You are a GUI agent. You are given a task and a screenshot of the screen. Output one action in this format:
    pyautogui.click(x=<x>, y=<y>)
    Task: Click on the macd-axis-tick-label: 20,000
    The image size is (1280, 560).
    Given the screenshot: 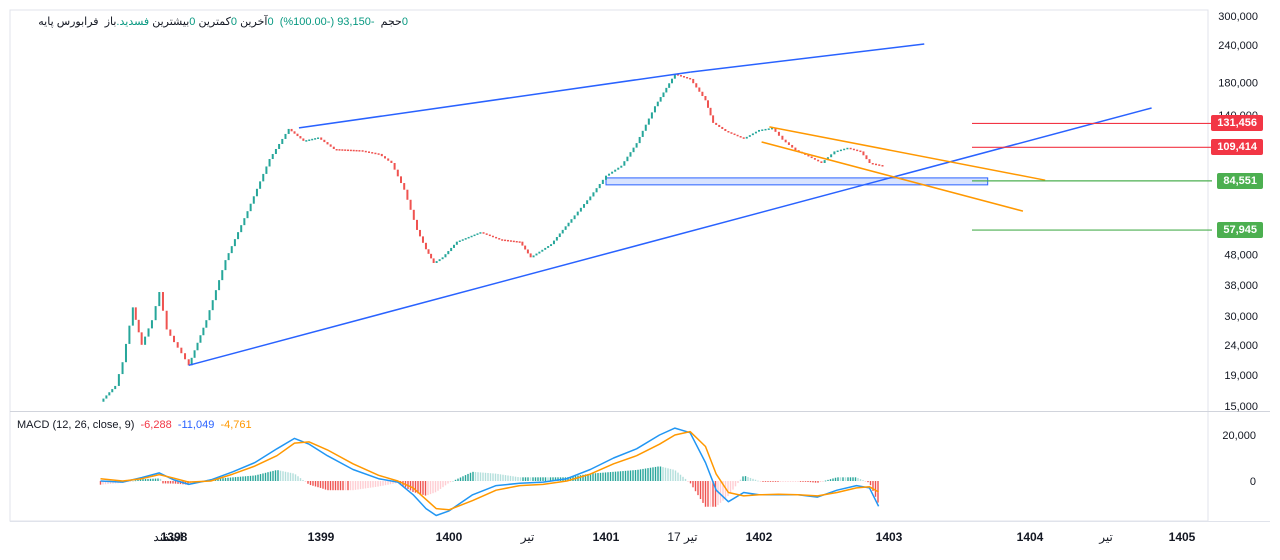 What is the action you would take?
    pyautogui.click(x=1239, y=436)
    